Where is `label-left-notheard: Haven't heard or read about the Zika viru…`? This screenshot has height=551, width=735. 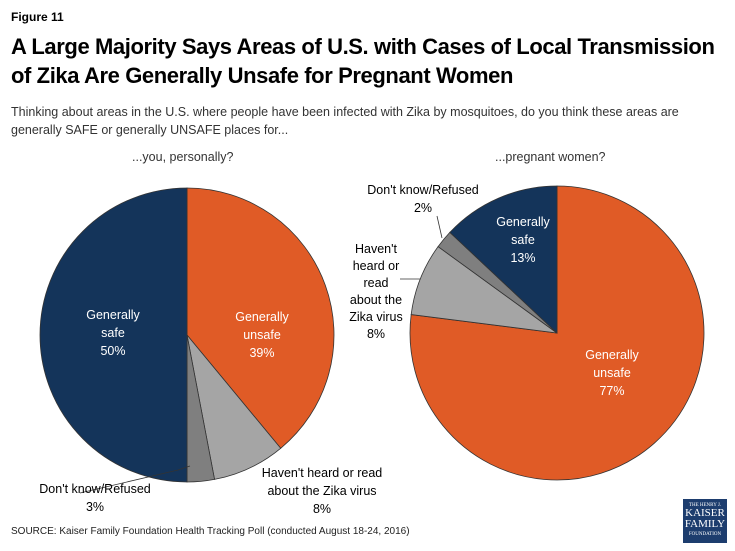
label-left-notheard: Haven't heard or read about the Zika viru… is located at coordinates (322, 491).